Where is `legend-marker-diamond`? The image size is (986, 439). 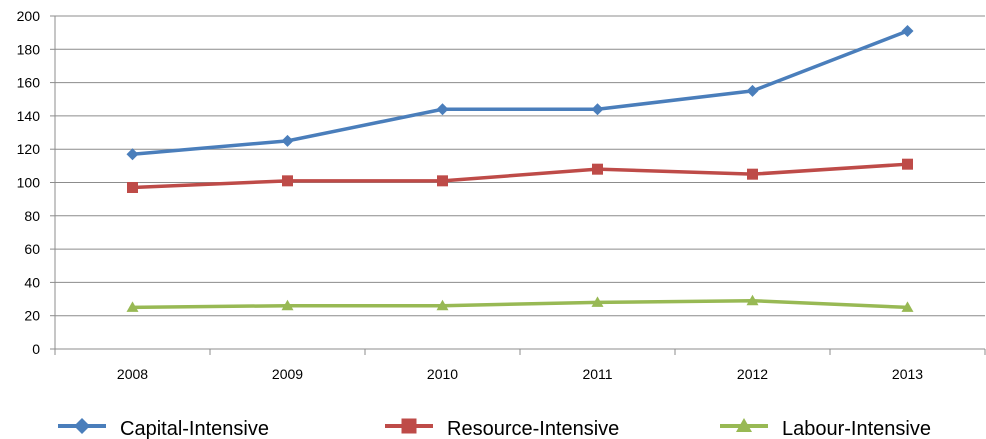
legend-marker-diamond is located at coordinates (82, 426).